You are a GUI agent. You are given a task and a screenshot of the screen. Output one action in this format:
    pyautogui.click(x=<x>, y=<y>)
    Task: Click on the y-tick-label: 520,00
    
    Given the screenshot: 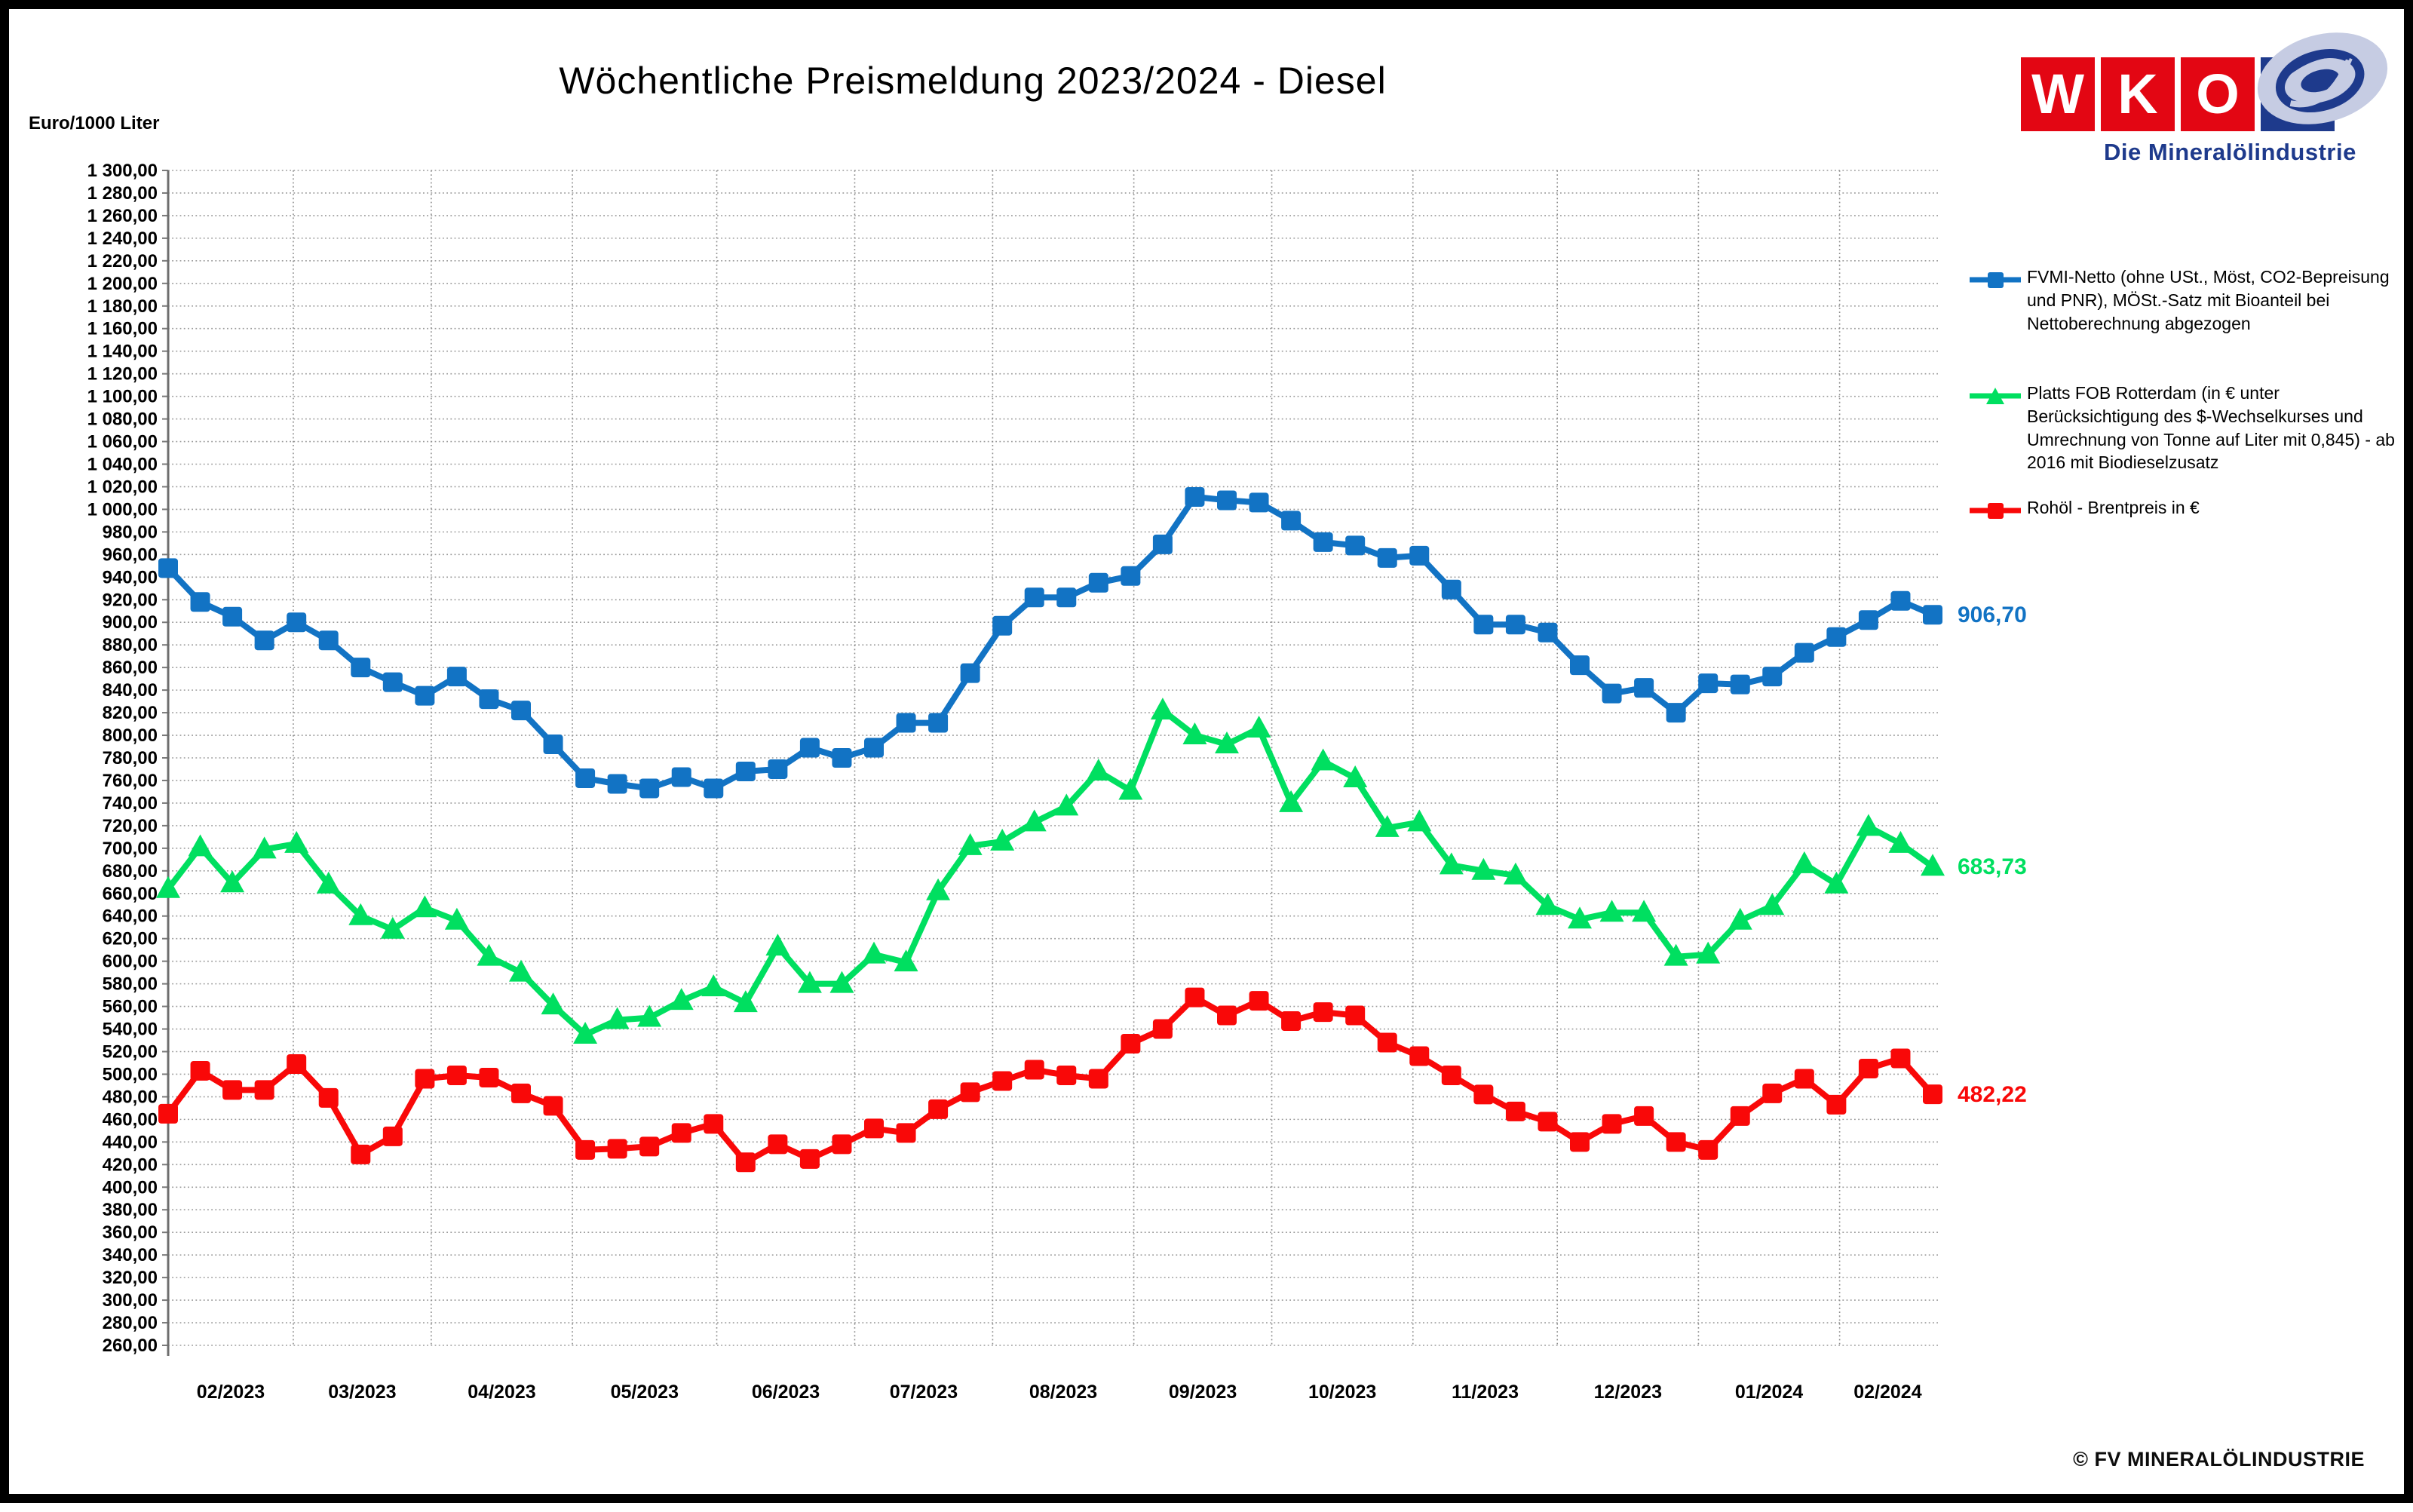 What is the action you would take?
    pyautogui.click(x=130, y=1052)
    